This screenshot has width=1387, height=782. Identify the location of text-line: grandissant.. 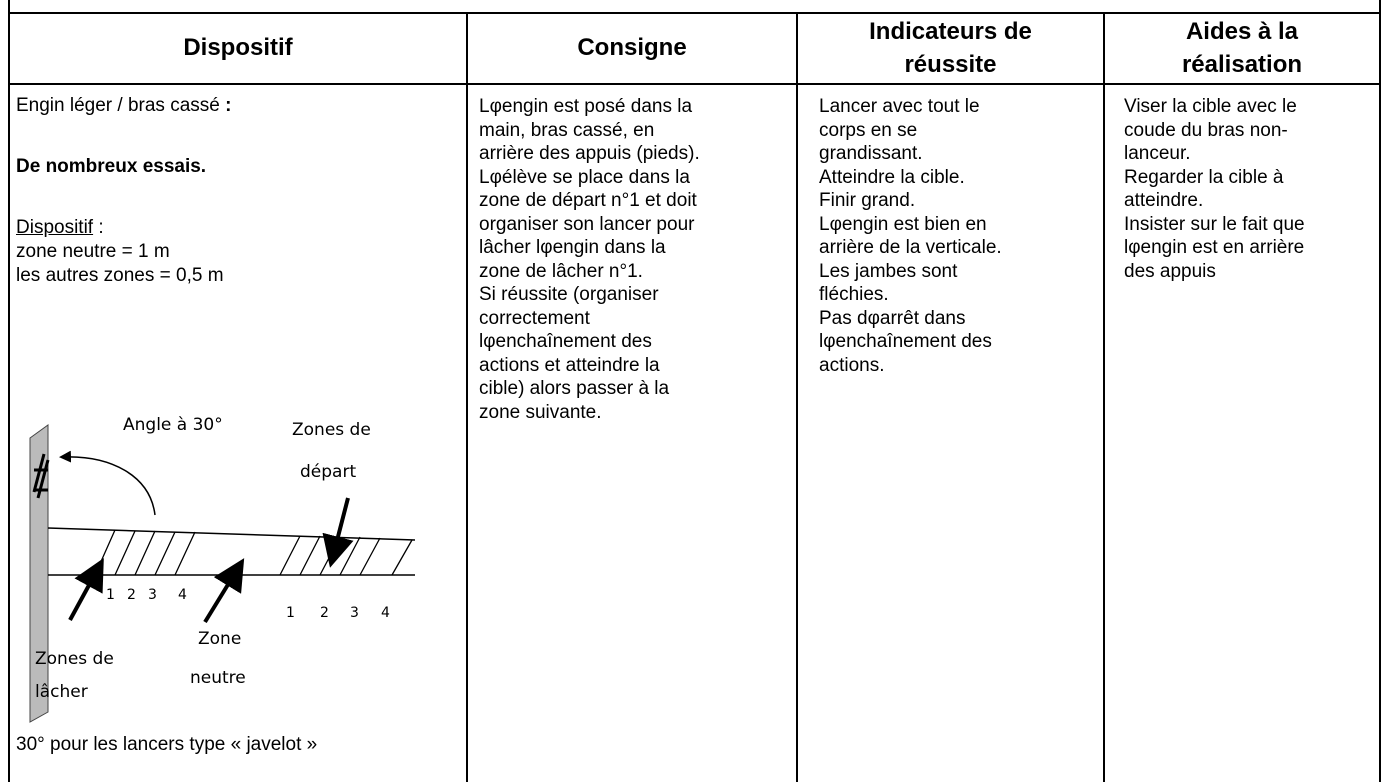
(871, 153).